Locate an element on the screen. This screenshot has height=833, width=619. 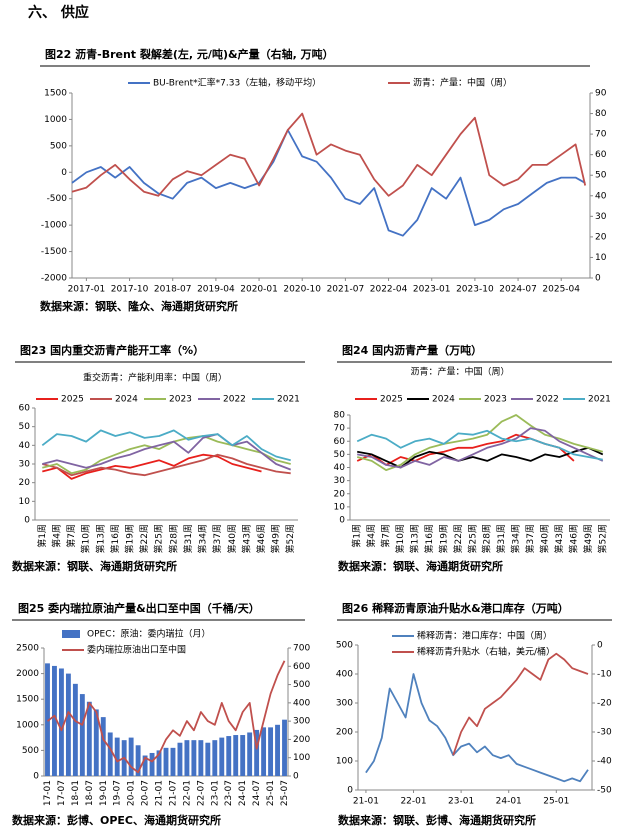
x-tick-label: 第31周 is located at coordinates (501, 538).